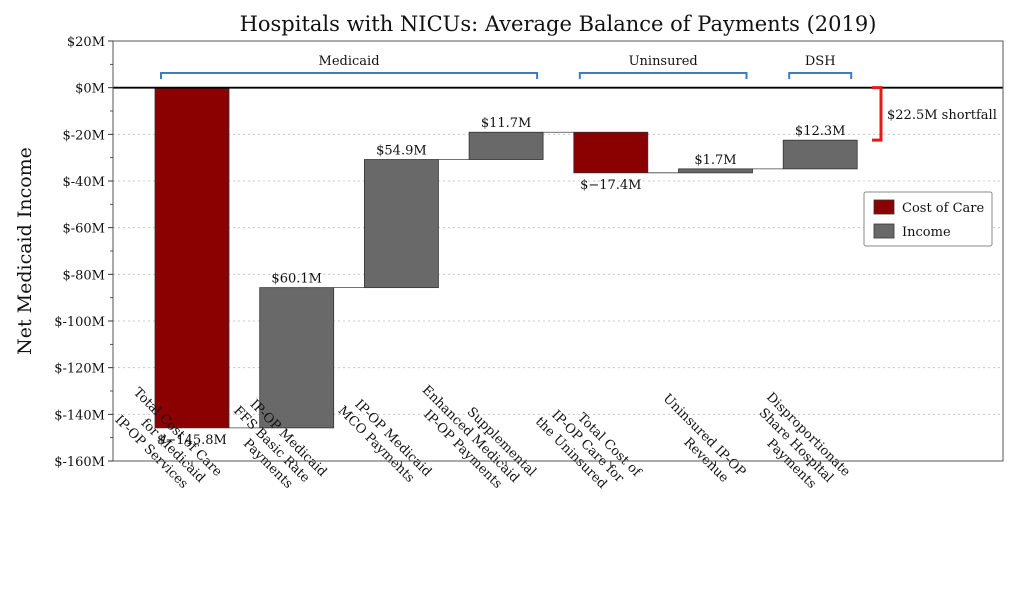  Describe the element at coordinates (610, 185) in the screenshot. I see `value-label-5: $−17.4M` at that location.